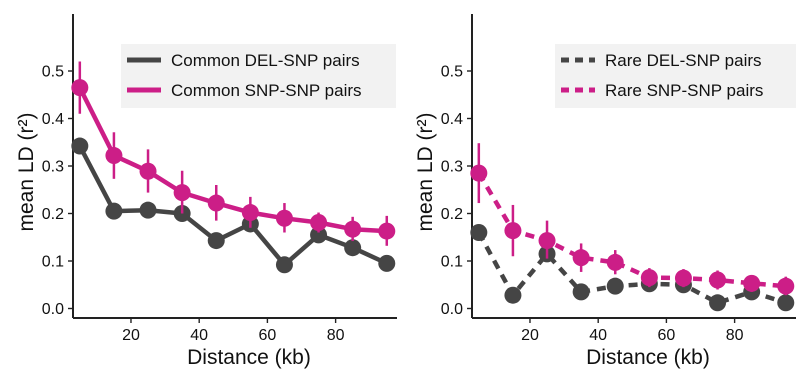 This screenshot has height=375, width=798. What do you see at coordinates (232, 206) in the screenshot?
I see `series-line-common-del-snp-pairs` at bounding box center [232, 206].